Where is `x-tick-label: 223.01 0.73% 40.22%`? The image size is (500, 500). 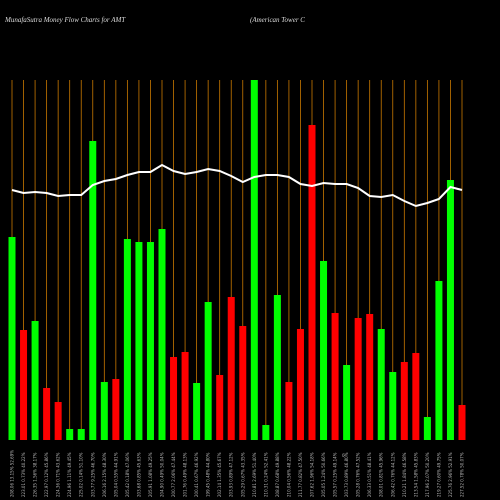
x-tick-label: 223.01 0.73% 40.22% is located at coordinates (23, 474).